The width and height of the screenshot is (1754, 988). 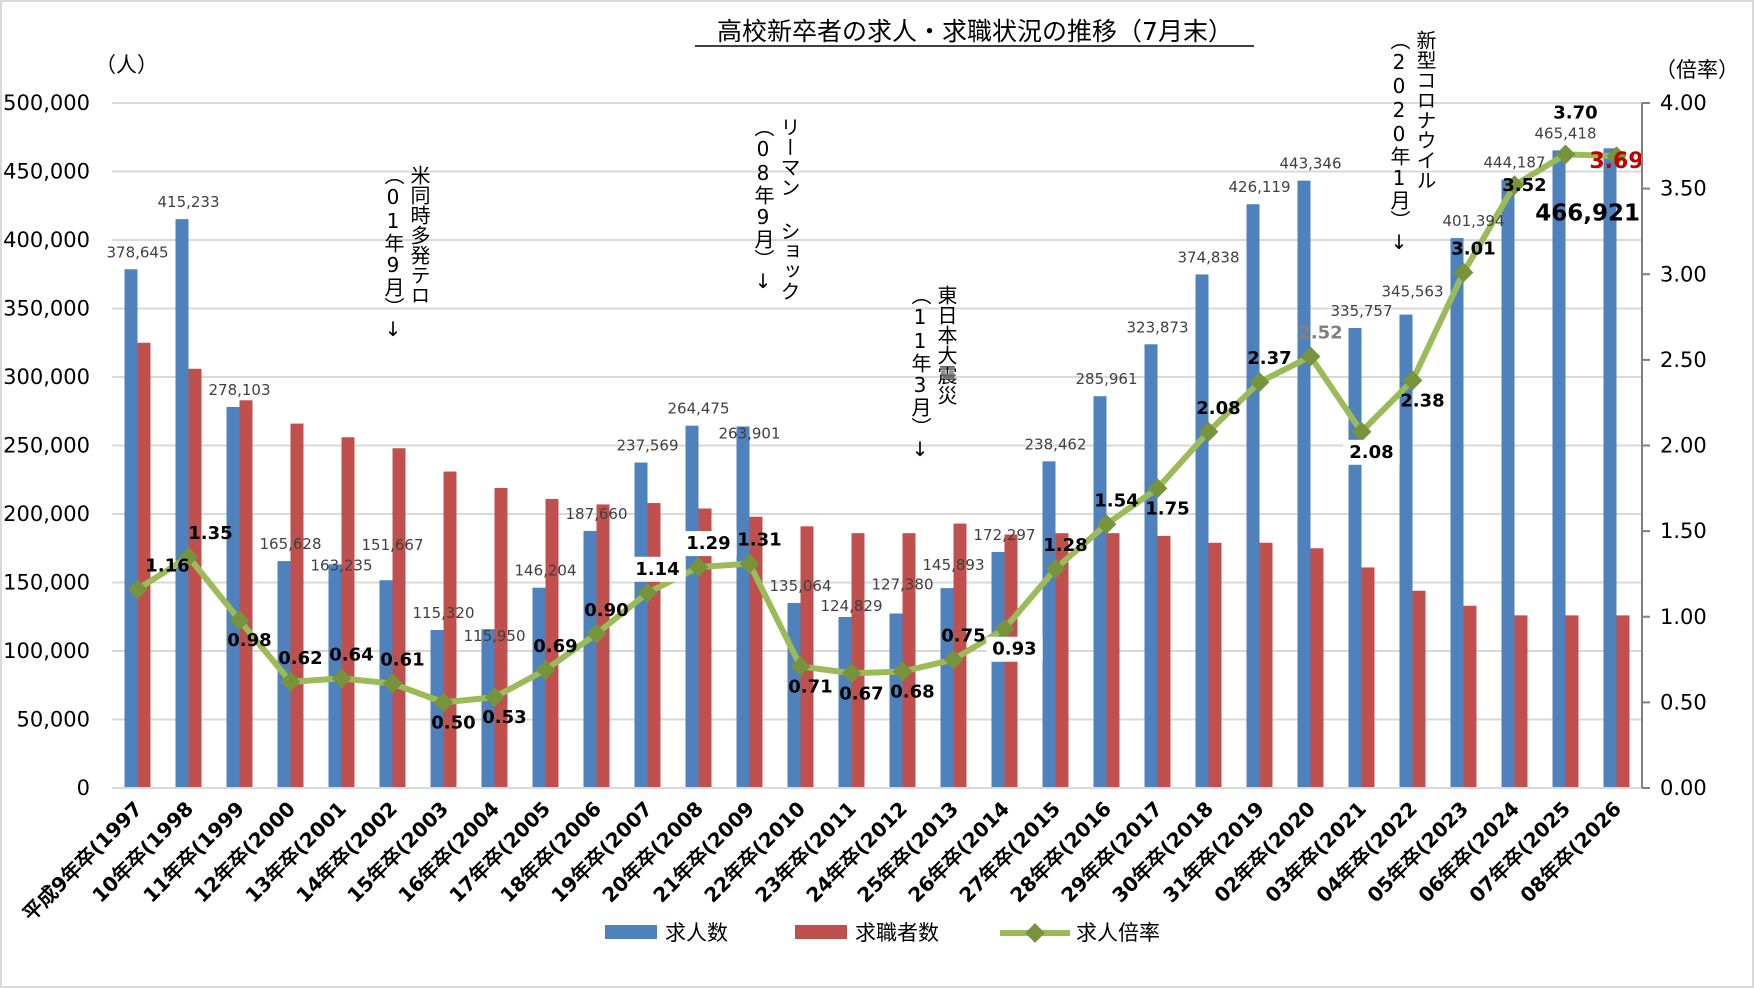 What do you see at coordinates (897, 933) in the screenshot?
I see `legend-label-job-seekers: 求職者数` at bounding box center [897, 933].